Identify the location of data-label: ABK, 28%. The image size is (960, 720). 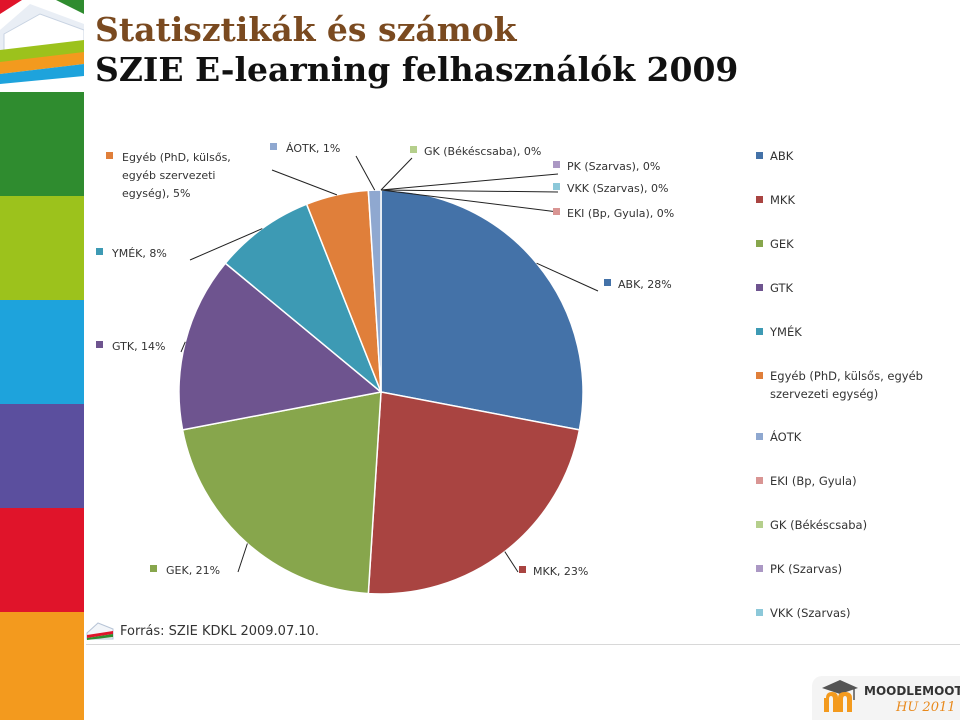
(645, 284).